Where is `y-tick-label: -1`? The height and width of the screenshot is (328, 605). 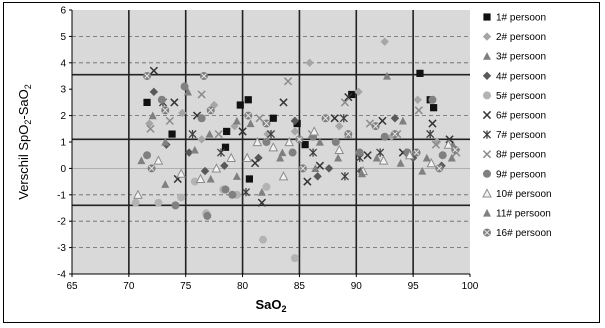 y-tick-label: -1 is located at coordinates (61, 195).